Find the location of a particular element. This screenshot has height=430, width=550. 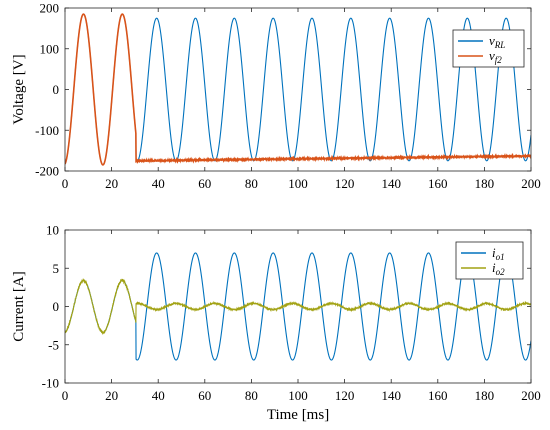

y-tick-label: -5 is located at coordinates (53, 344).